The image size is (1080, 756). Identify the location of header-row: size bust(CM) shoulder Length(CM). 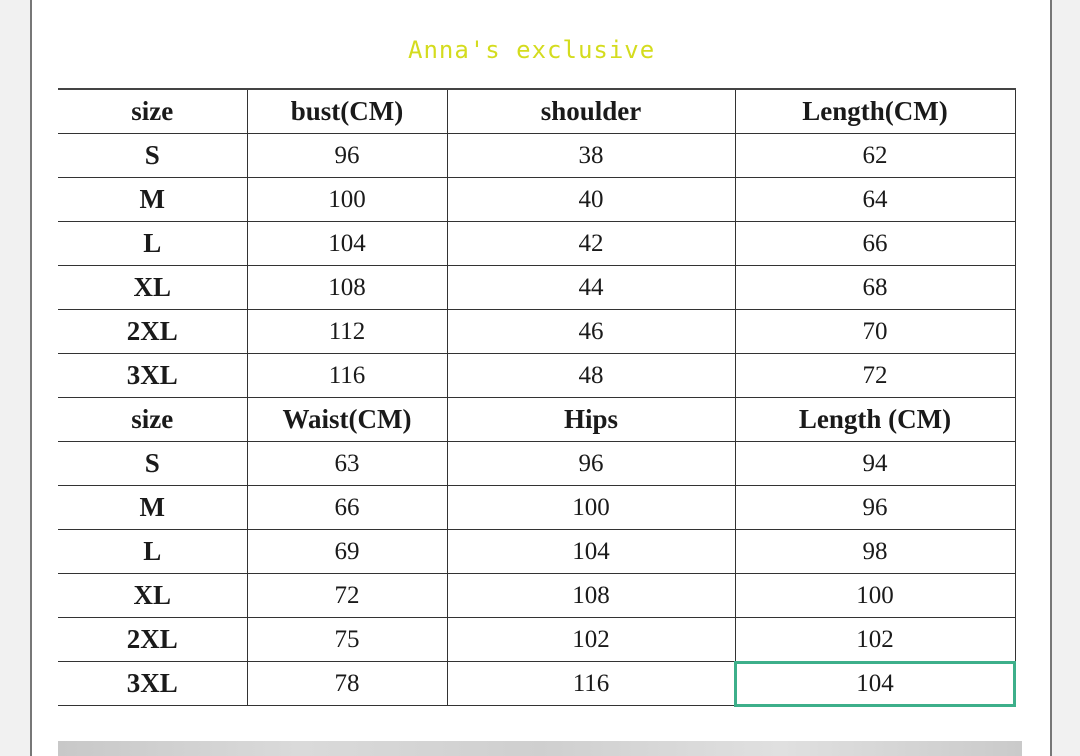
(537, 111).